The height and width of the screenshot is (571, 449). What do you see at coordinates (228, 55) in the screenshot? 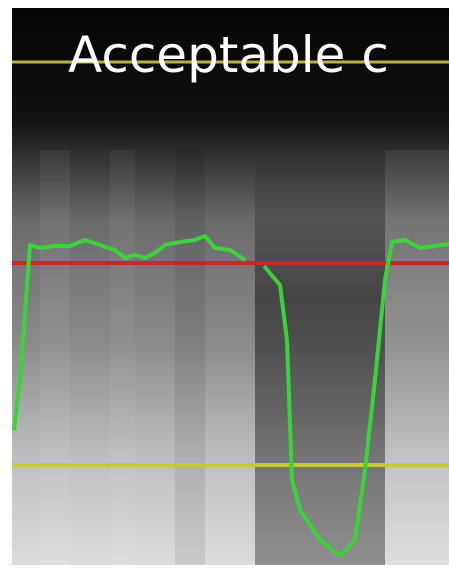
I see `title: Acceptable c` at bounding box center [228, 55].